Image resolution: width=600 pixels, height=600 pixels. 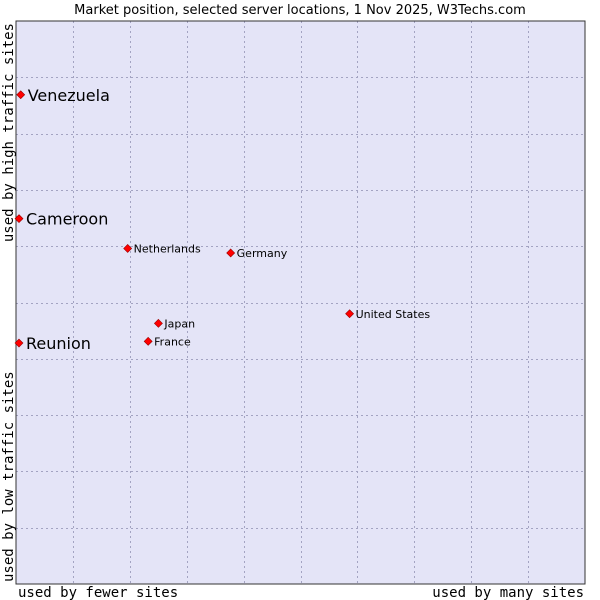 What do you see at coordinates (9, 476) in the screenshot?
I see `y-axis-label-bottom: used by low traffic sites` at bounding box center [9, 476].